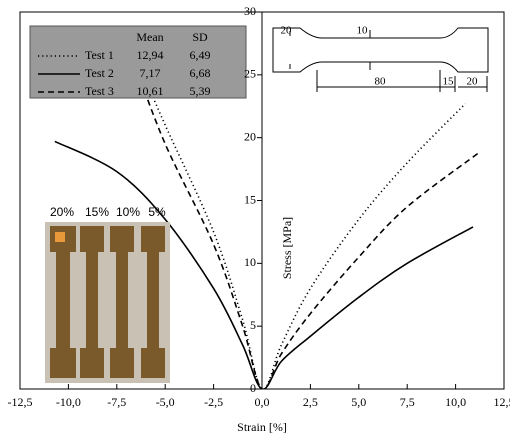 This screenshot has width=510, height=438. I want to click on legend-sd: 5,39, so click(200, 91).